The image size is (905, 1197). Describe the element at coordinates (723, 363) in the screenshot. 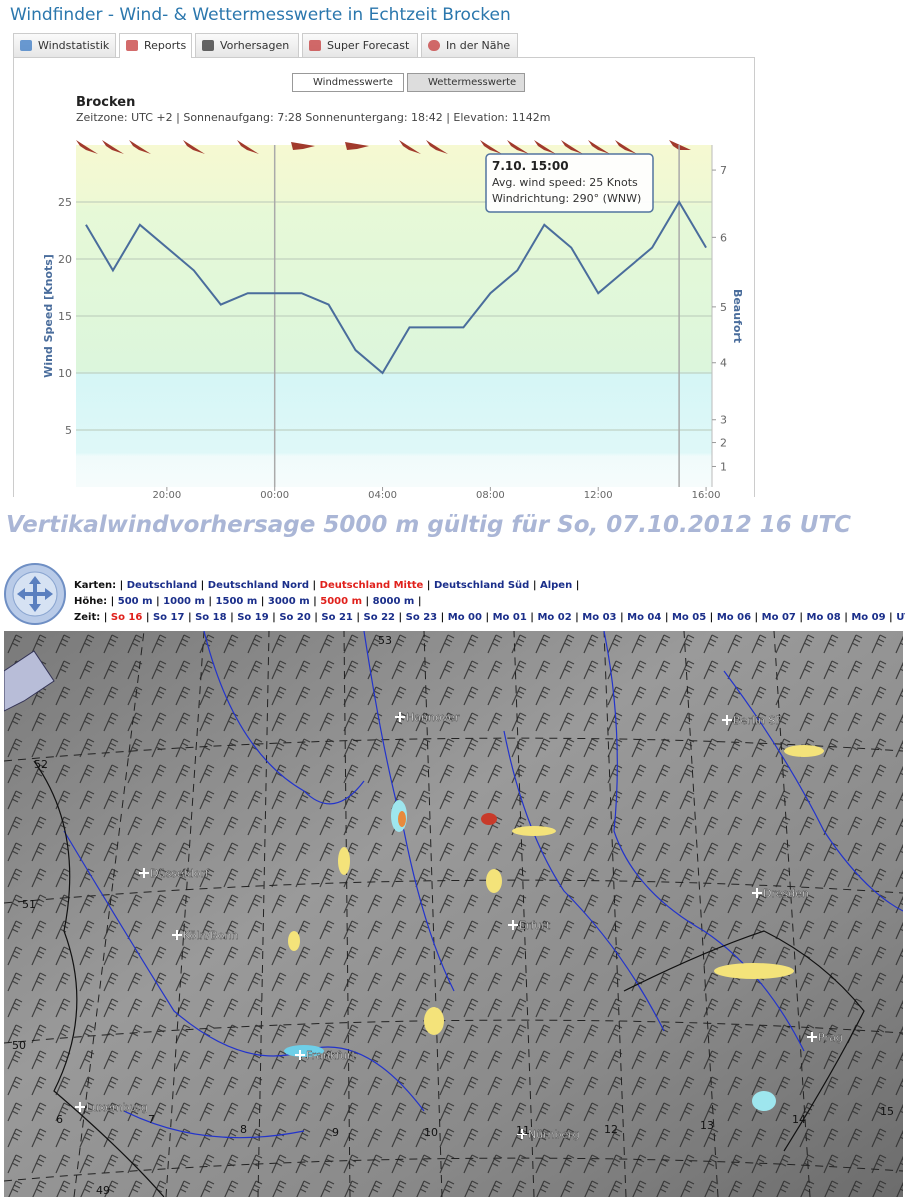

I see `y2-tick-label: 4` at that location.